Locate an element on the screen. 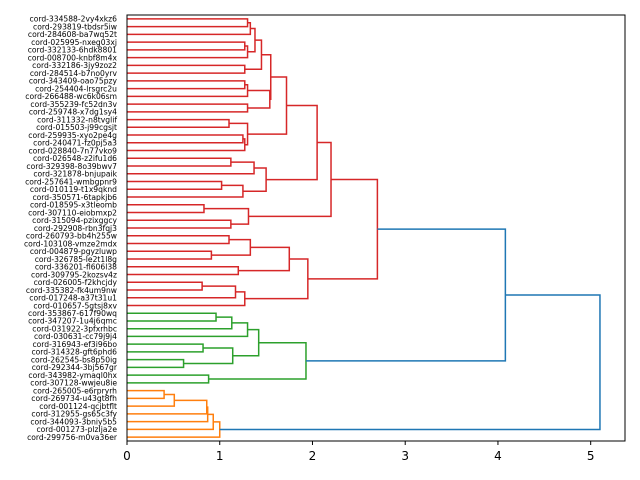 Image resolution: width=640 pixels, height=480 pixels. leaf-label: cord-028840-7n77vko9 is located at coordinates (72, 150).